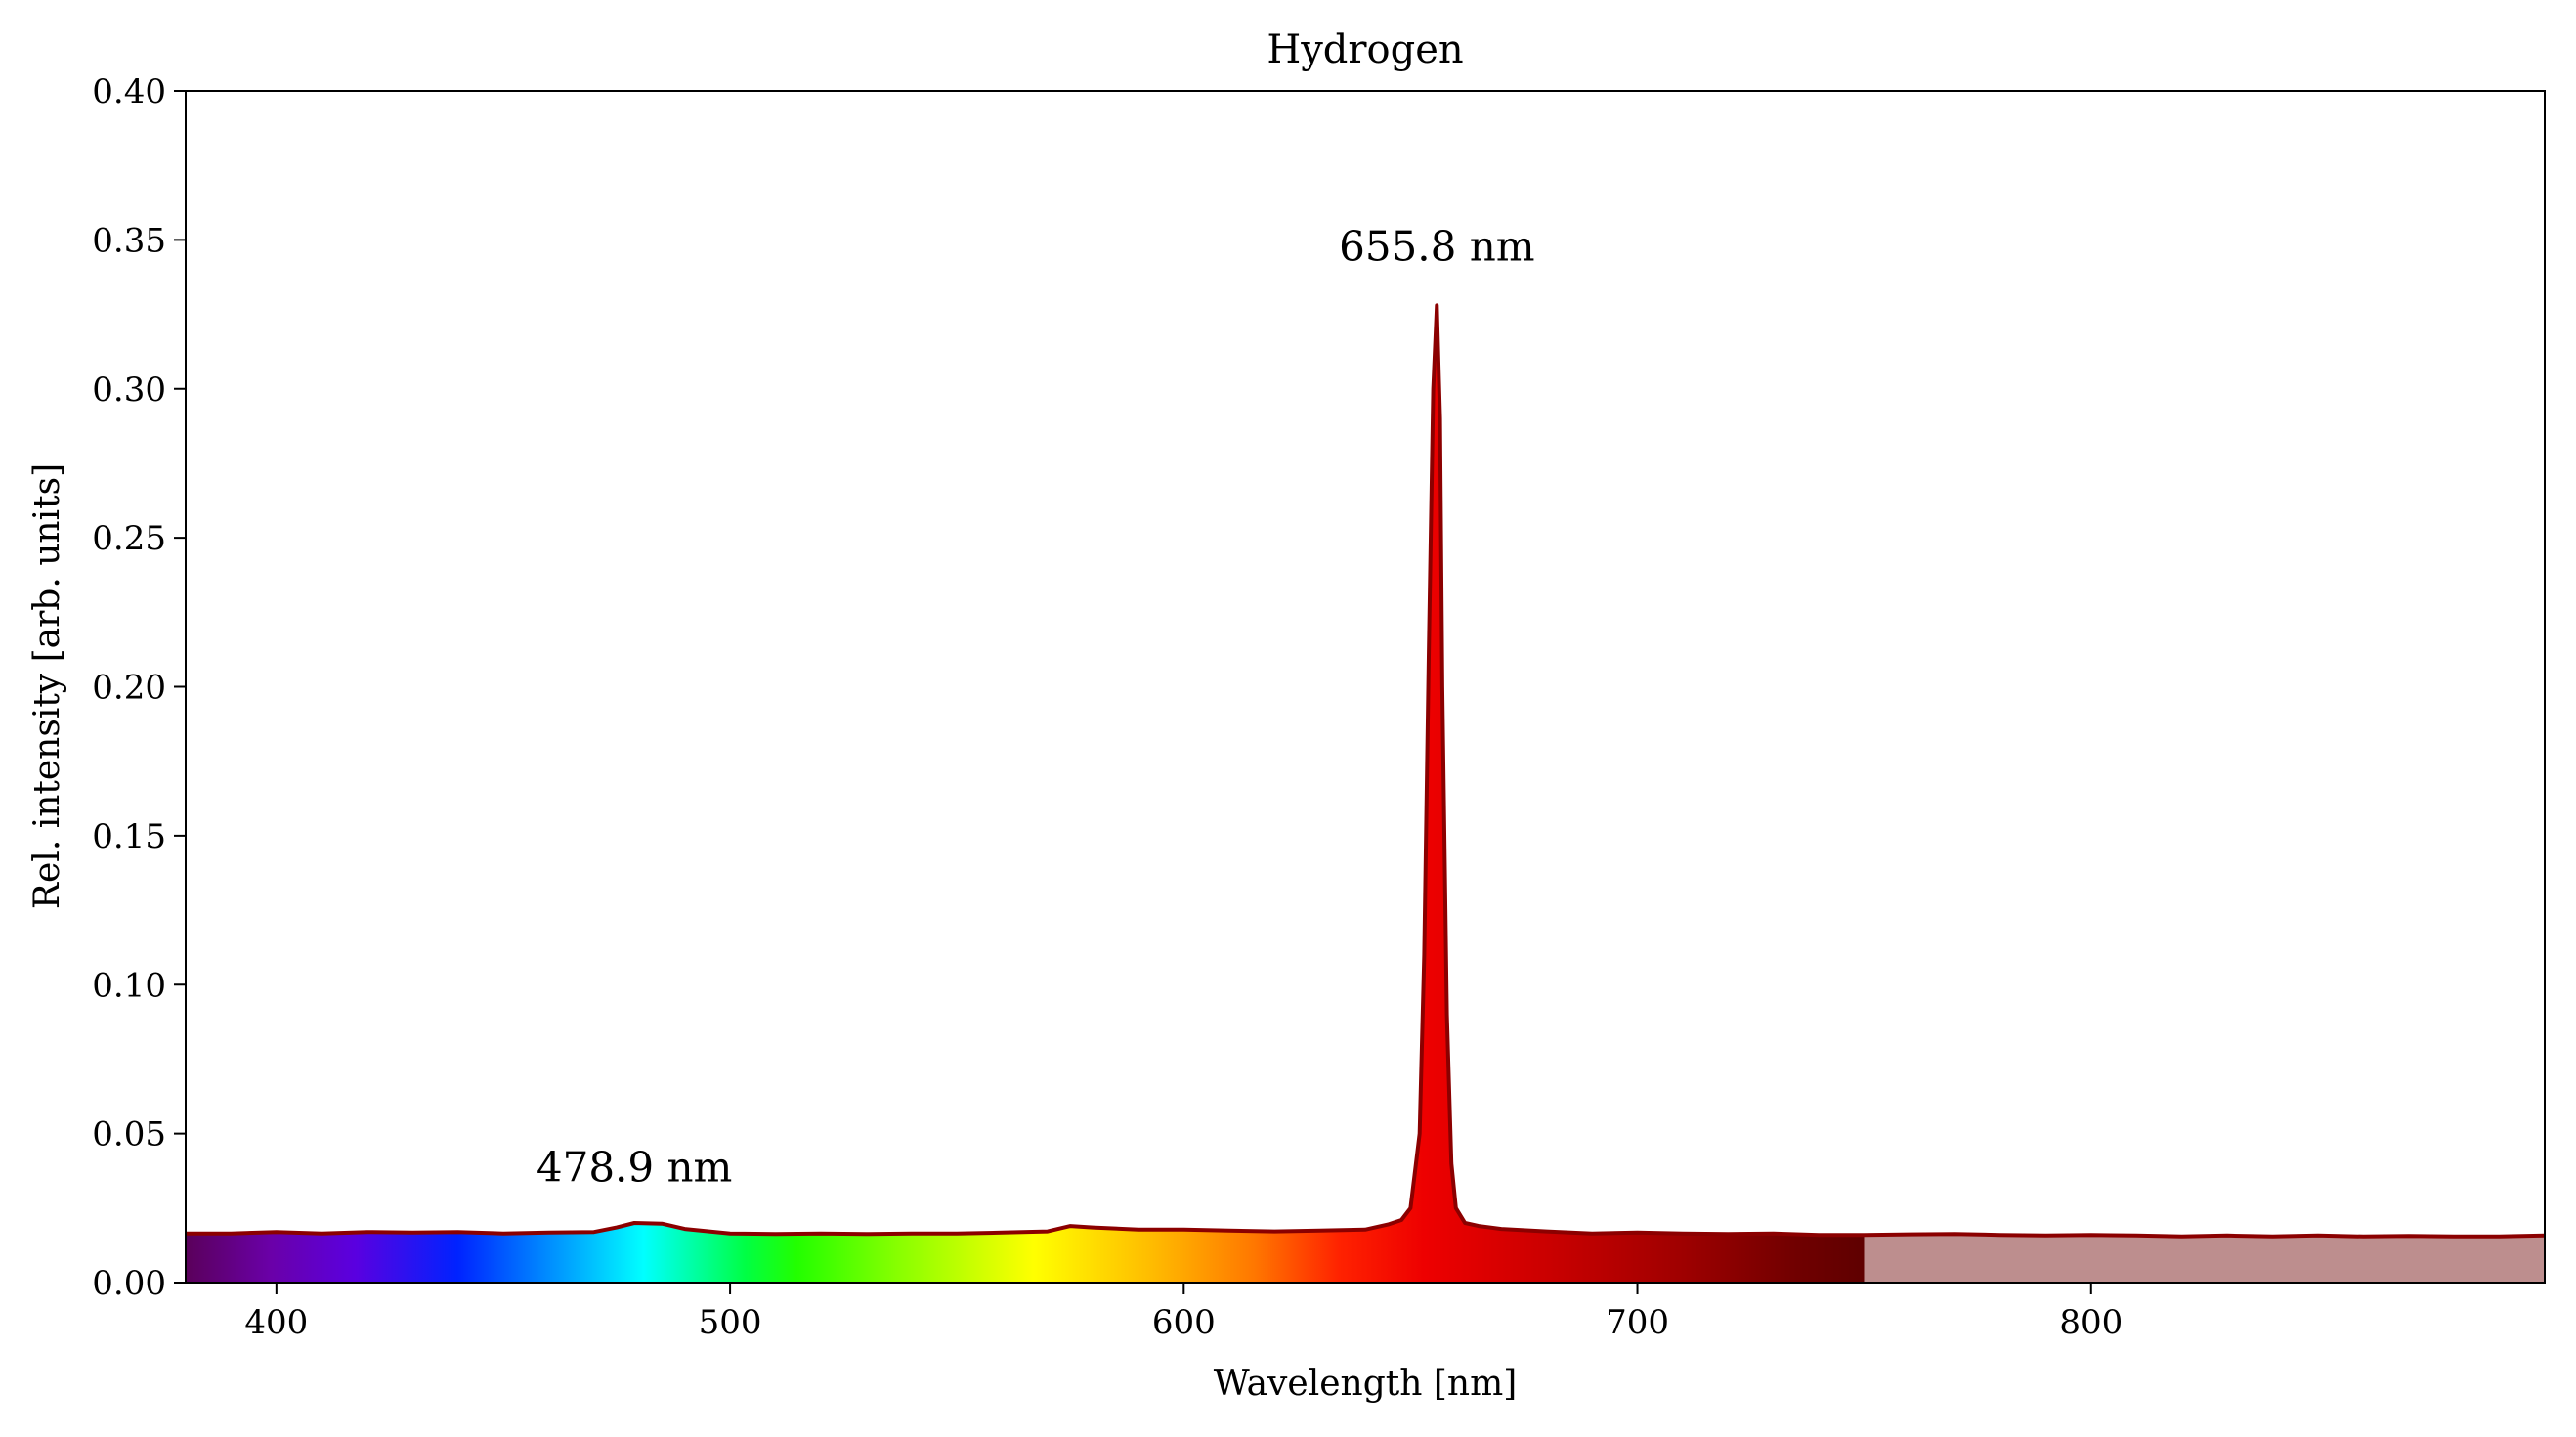 The image size is (2576, 1437). What do you see at coordinates (2091, 1322) in the screenshot?
I see `x-tick-label: 800` at bounding box center [2091, 1322].